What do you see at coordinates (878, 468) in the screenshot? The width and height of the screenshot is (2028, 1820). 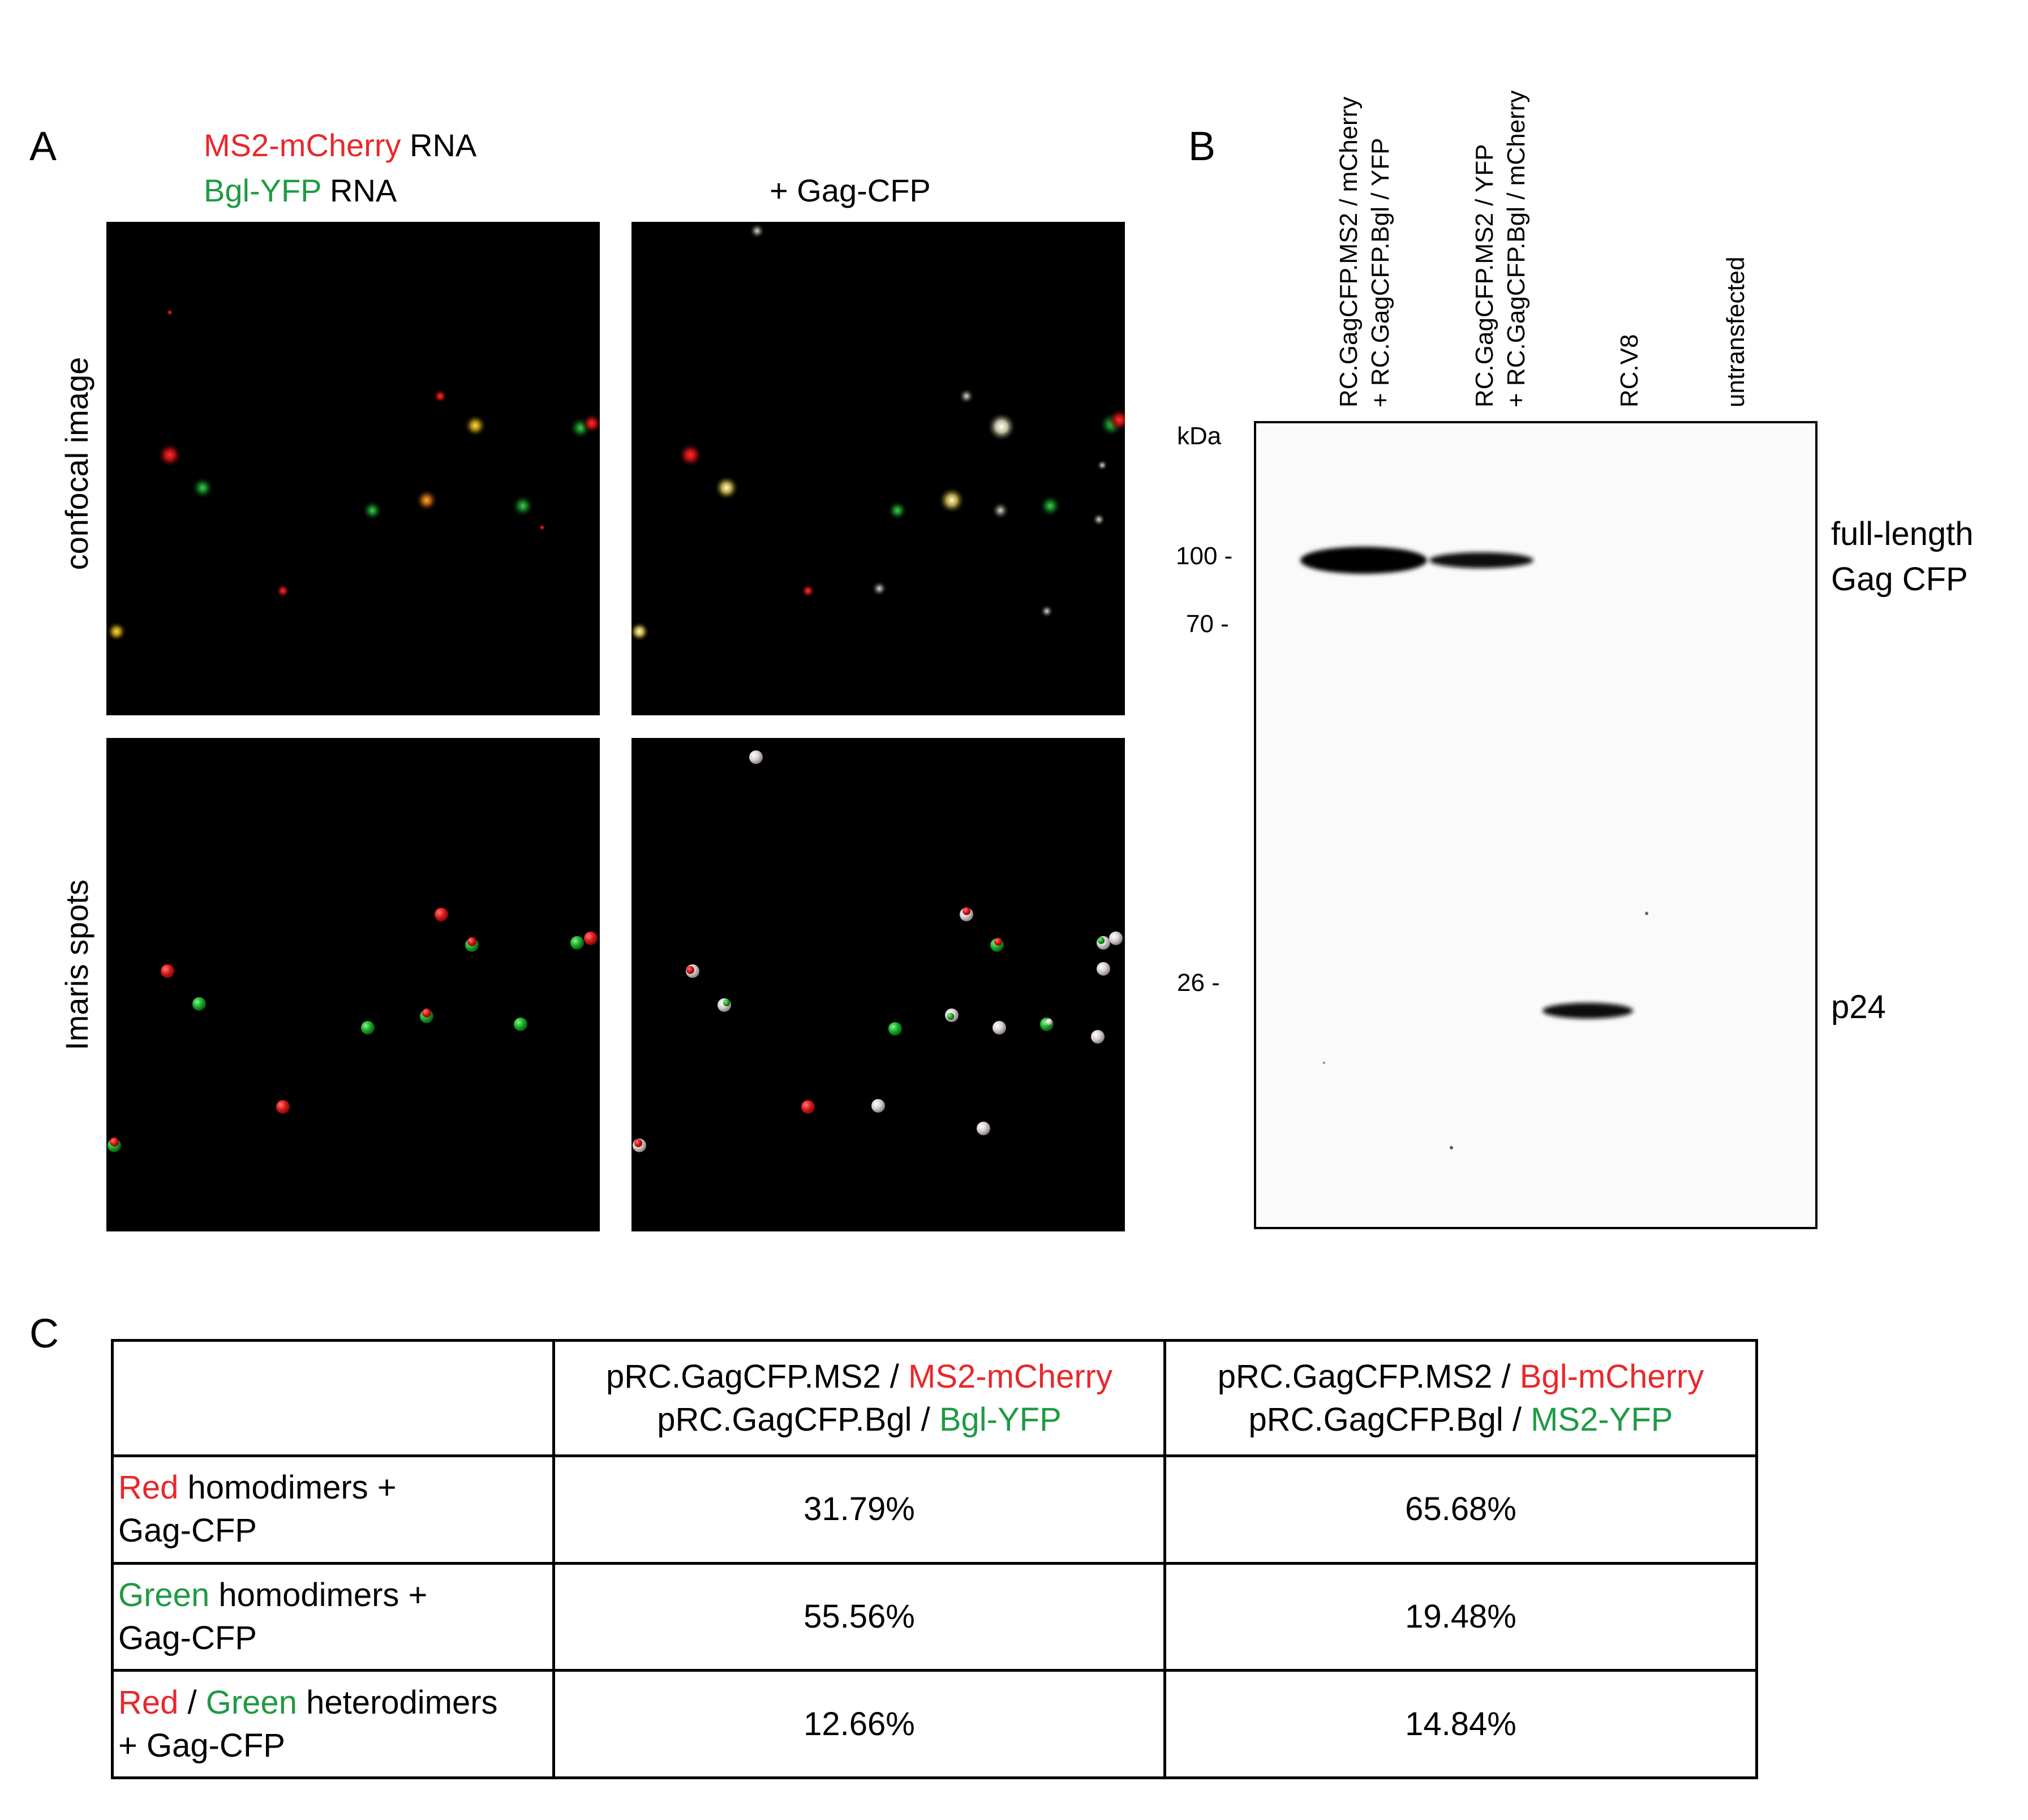 I see `confocal-image-gag` at bounding box center [878, 468].